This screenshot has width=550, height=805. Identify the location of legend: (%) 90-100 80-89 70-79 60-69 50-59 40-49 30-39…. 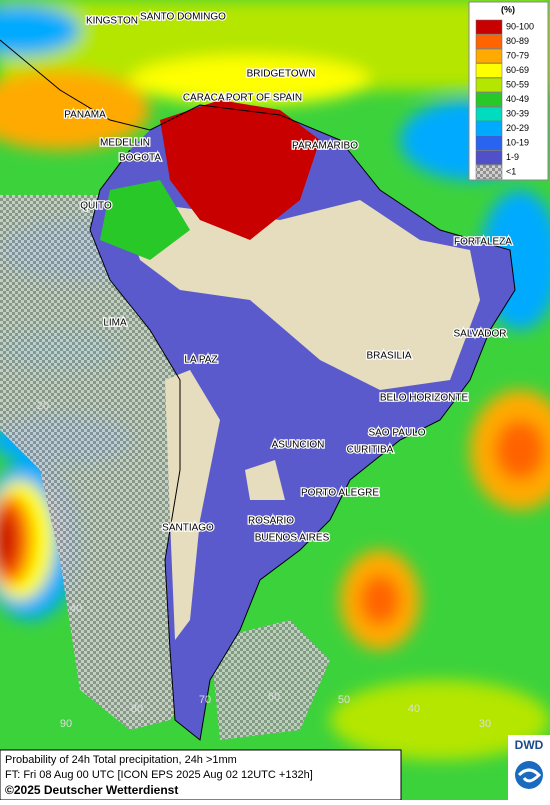
(508, 91).